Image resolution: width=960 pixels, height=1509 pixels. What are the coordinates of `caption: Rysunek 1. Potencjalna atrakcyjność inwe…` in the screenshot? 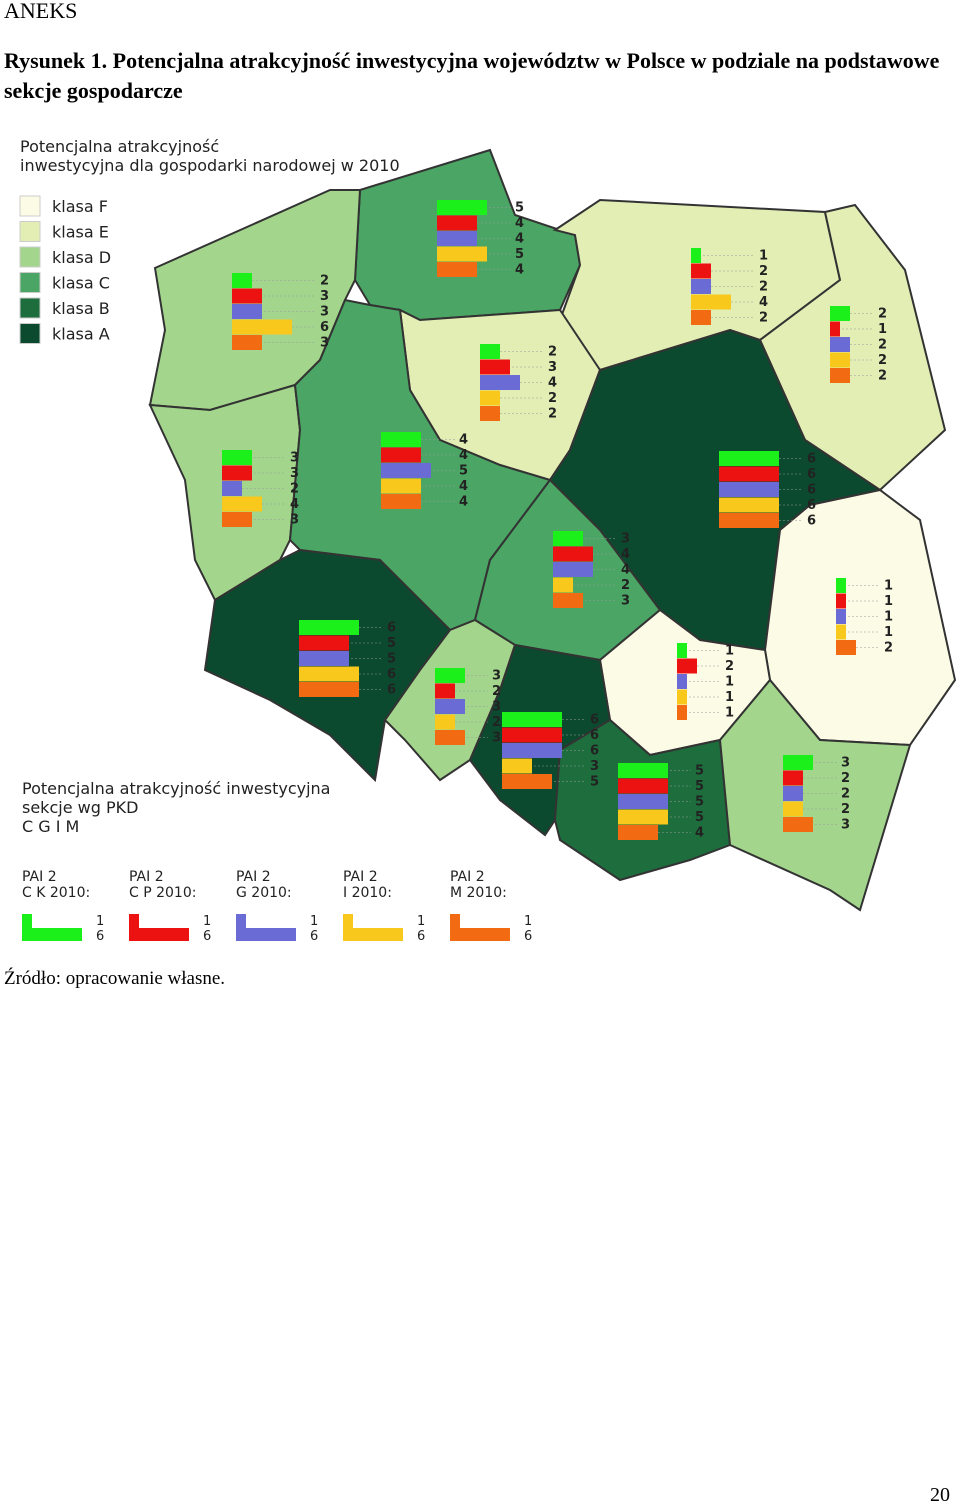 It's located at (472, 75).